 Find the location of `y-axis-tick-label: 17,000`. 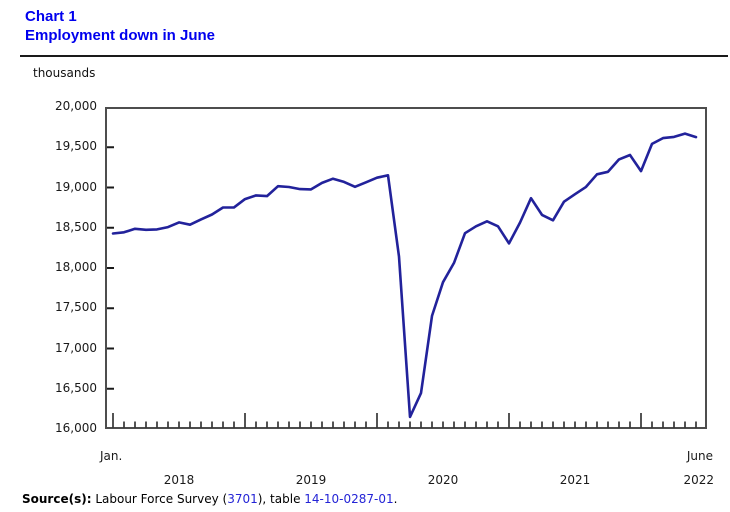

y-axis-tick-label: 17,000 is located at coordinates (76, 347).